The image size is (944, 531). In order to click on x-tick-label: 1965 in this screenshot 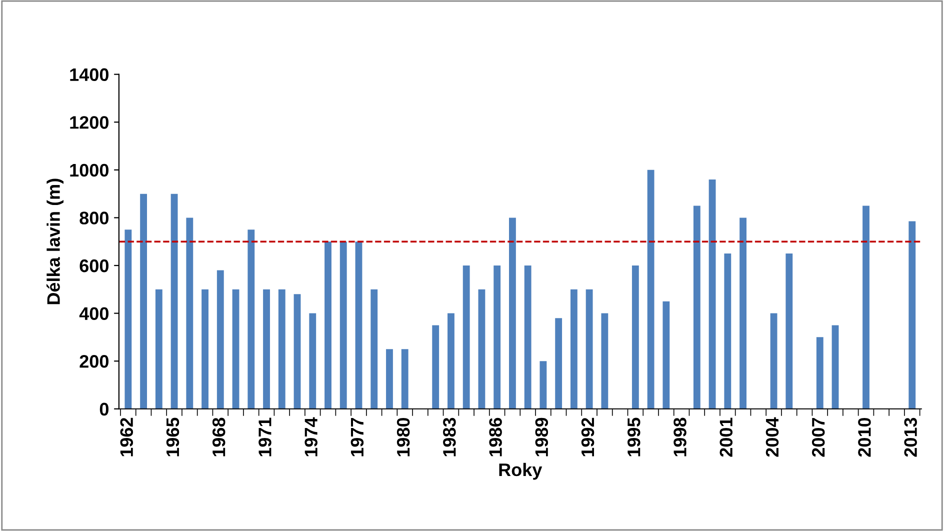, I will do `click(173, 437)`.